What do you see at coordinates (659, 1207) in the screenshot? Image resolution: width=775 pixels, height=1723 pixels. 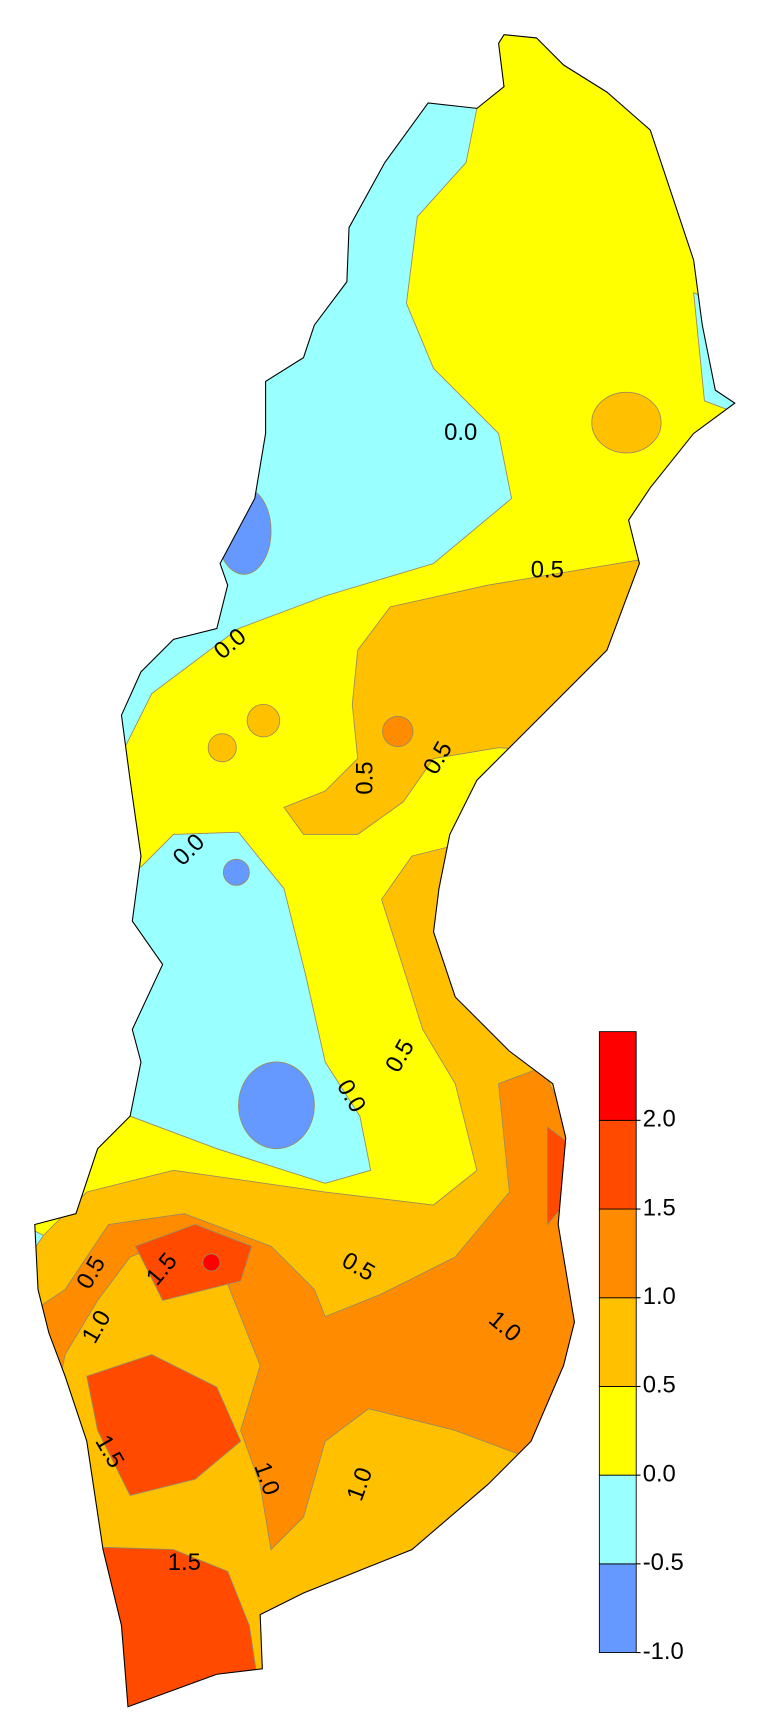 I see `tick-label: 1.5` at bounding box center [659, 1207].